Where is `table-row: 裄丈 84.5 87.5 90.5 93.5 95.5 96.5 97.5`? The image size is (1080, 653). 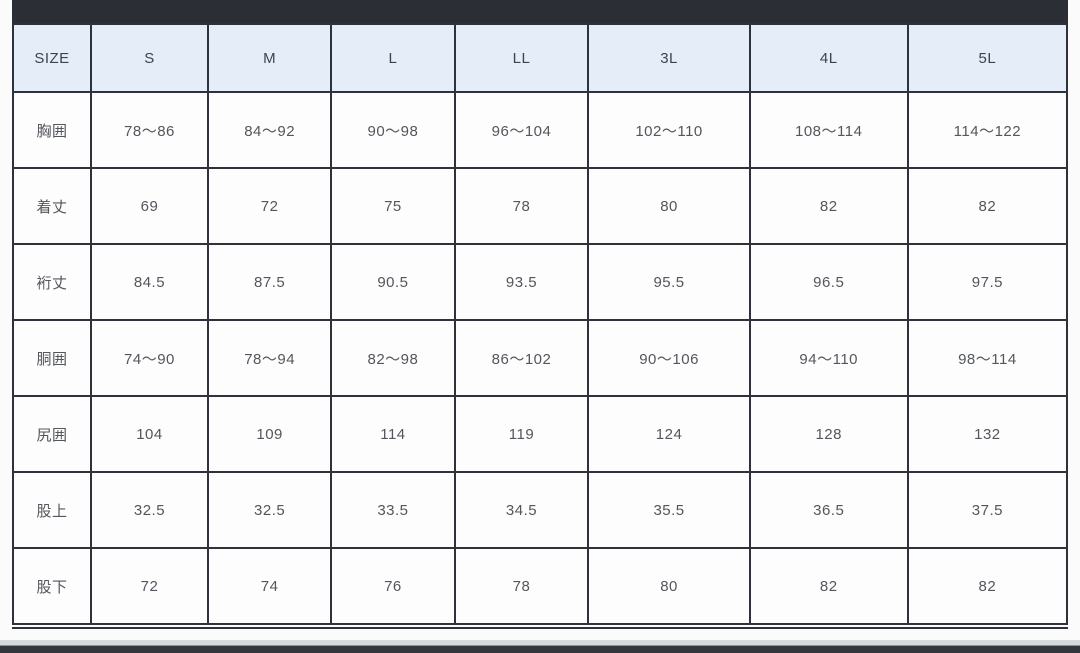
table-row: 裄丈 84.5 87.5 90.5 93.5 95.5 96.5 97.5 is located at coordinates (540, 282).